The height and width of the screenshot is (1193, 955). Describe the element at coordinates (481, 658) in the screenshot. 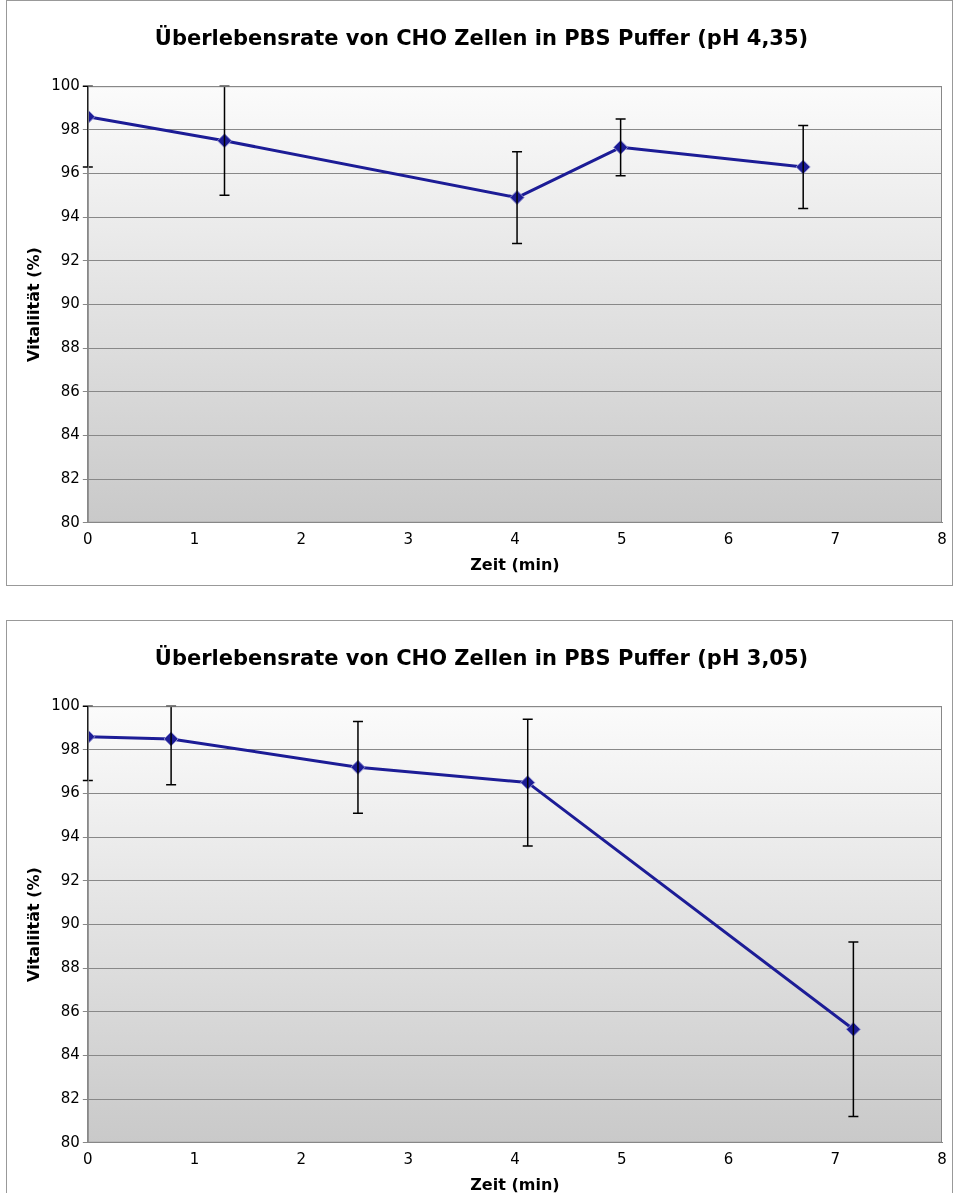

I see `chart-title: Überlebensrate von CHO Zellen in PBS Puffer (pH 3,05)` at that location.